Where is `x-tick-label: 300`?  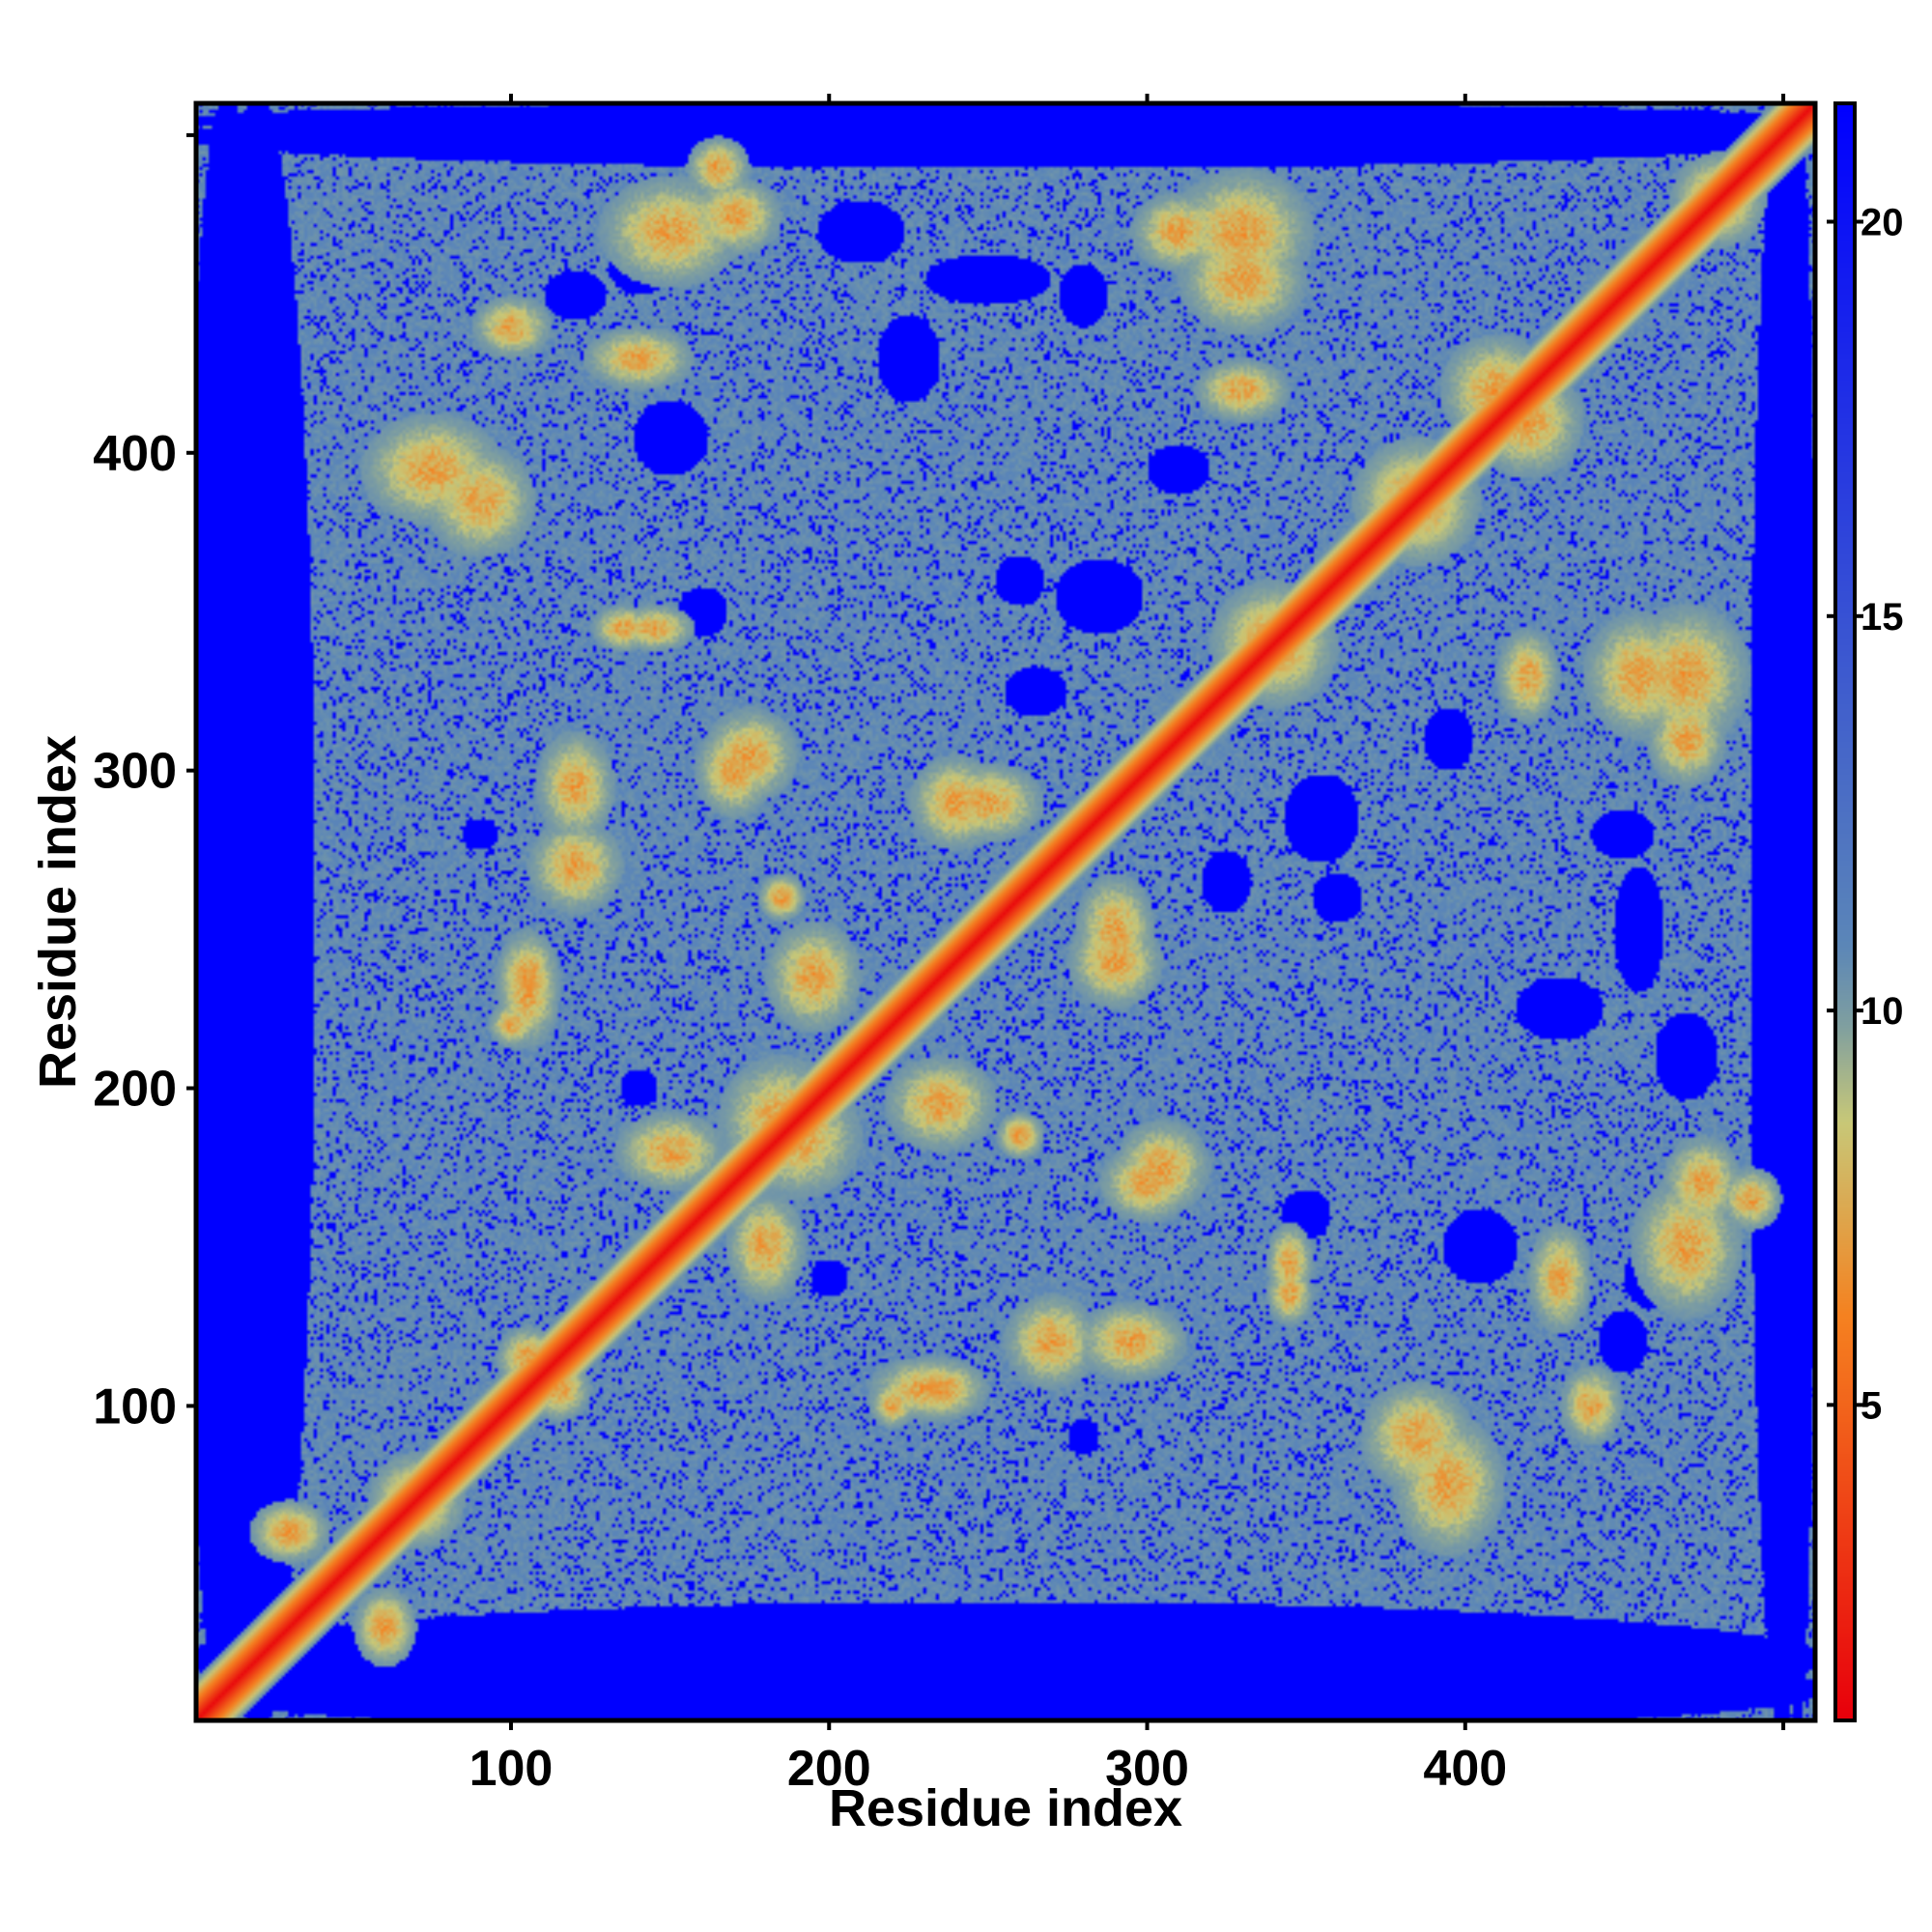
x-tick-label: 300 is located at coordinates (1147, 1769).